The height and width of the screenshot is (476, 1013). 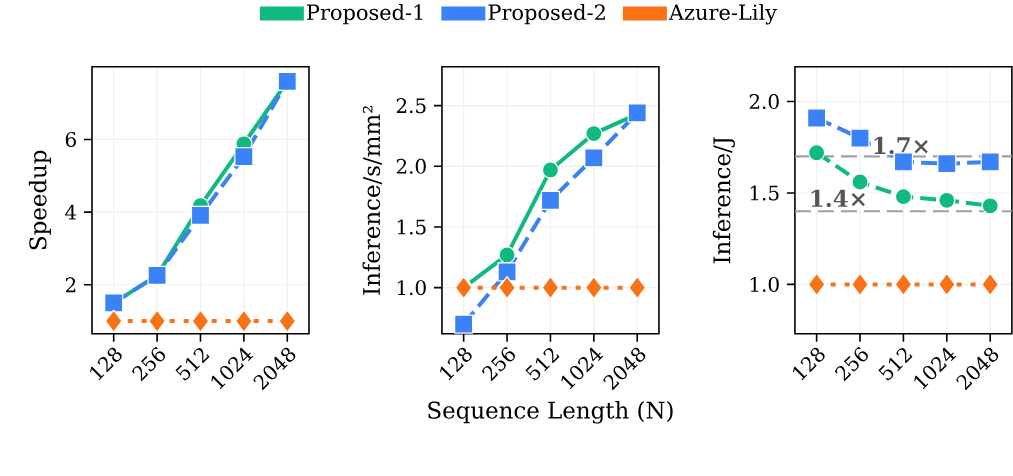 I want to click on y-axis-title: Inference/J, so click(x=723, y=200).